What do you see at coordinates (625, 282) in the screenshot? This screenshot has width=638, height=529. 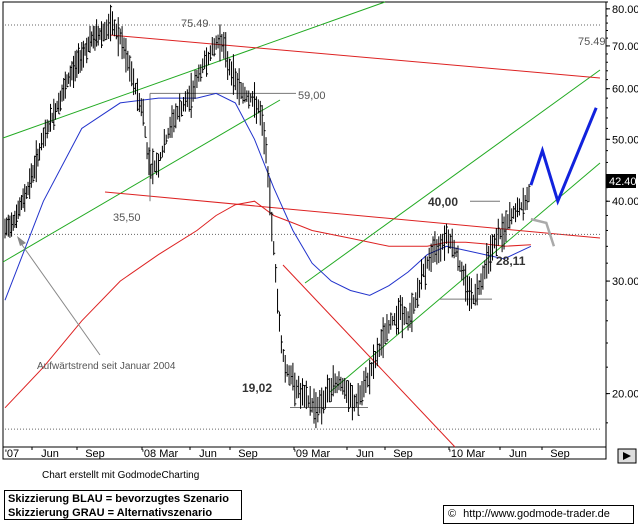 I see `y-tick-label: 30.00` at bounding box center [625, 282].